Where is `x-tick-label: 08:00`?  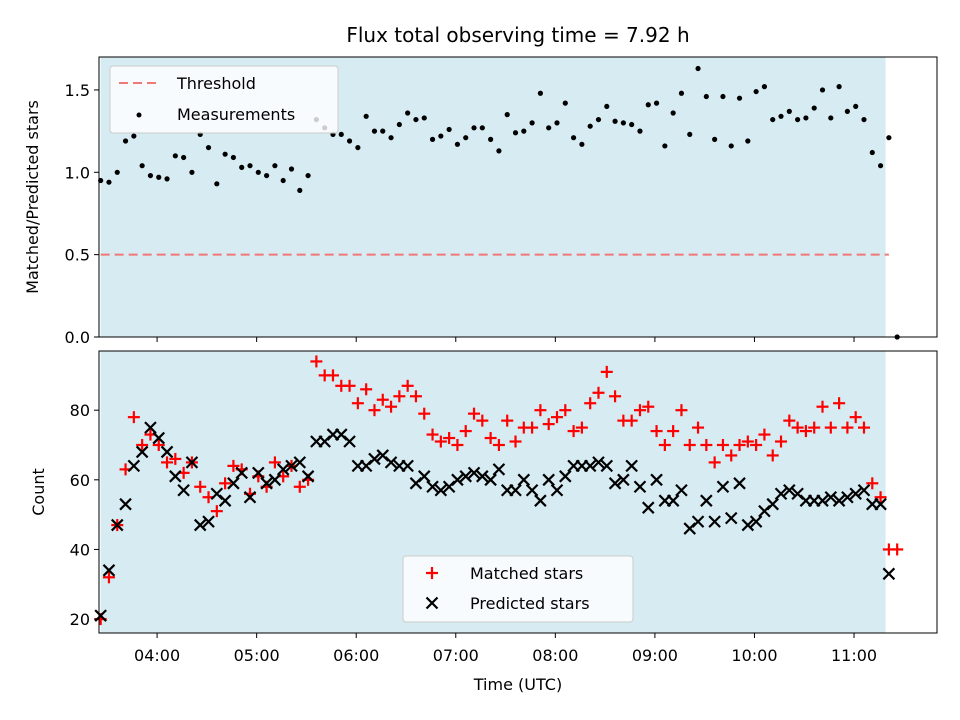 x-tick-label: 08:00 is located at coordinates (555, 655).